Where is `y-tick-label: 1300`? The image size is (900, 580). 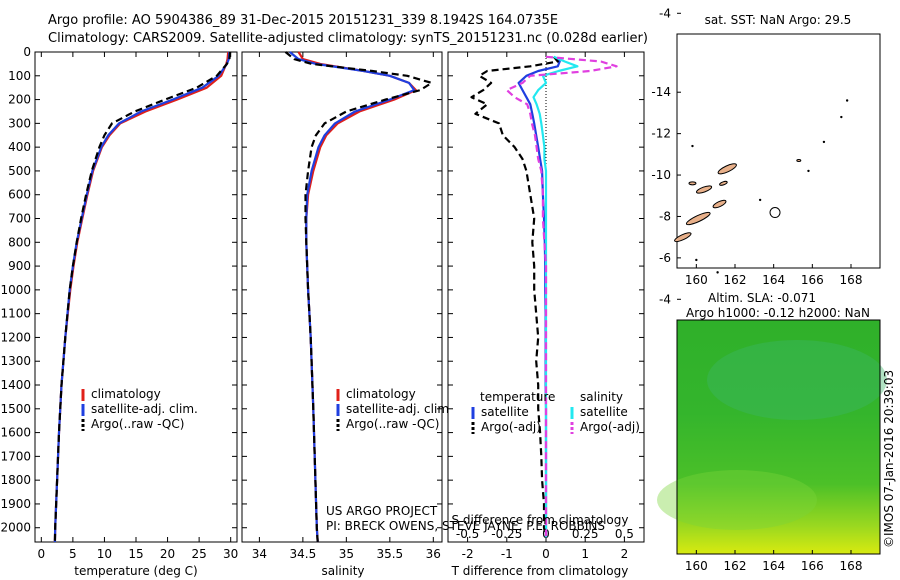 y-tick-label: 1300 is located at coordinates (15, 361).